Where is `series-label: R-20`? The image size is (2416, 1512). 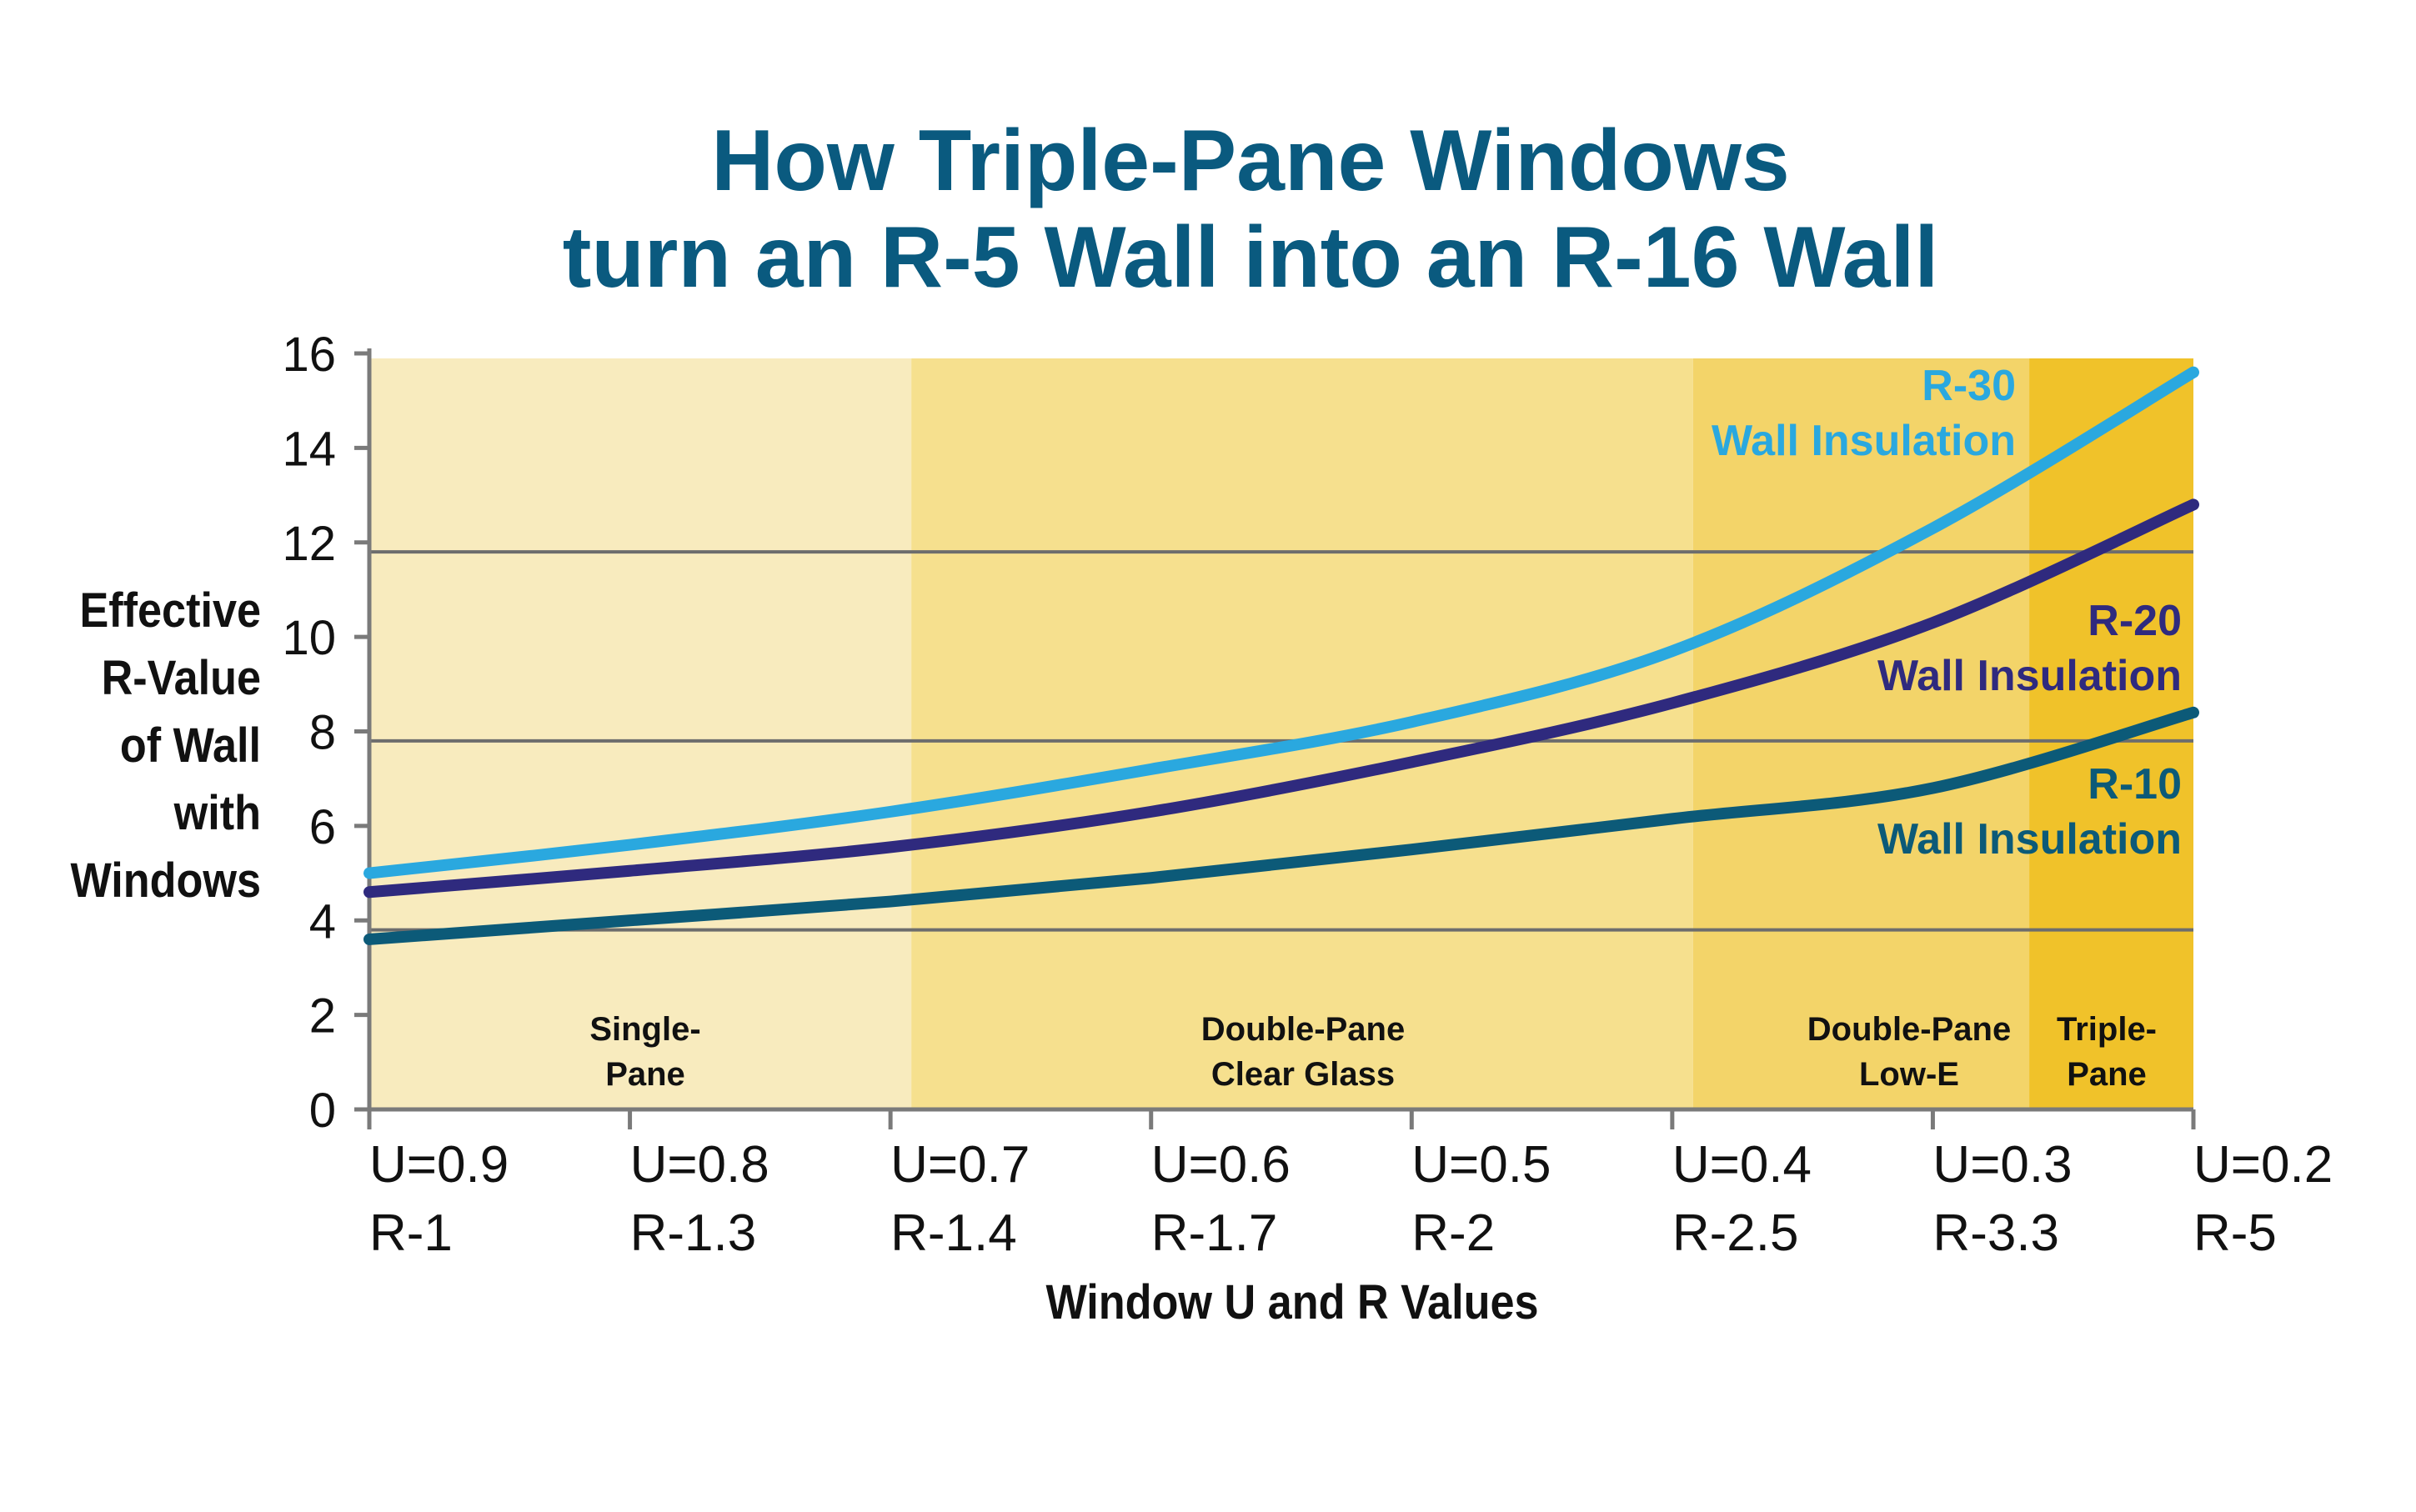
series-label: R-20 is located at coordinates (2135, 621).